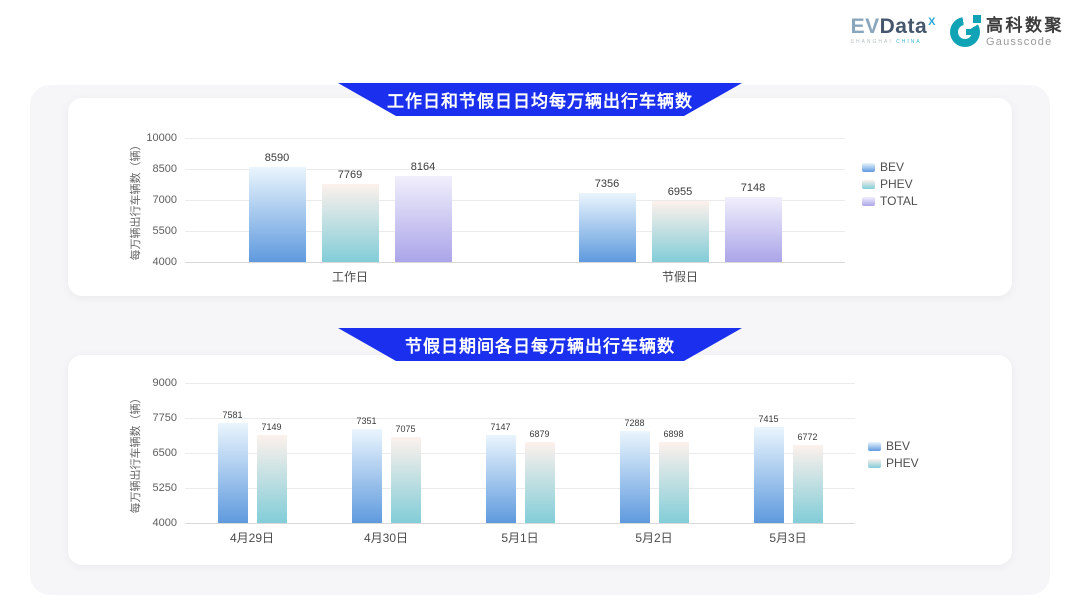 This screenshot has width=1080, height=608. I want to click on evdata-tagline-china: CHINA, so click(909, 42).